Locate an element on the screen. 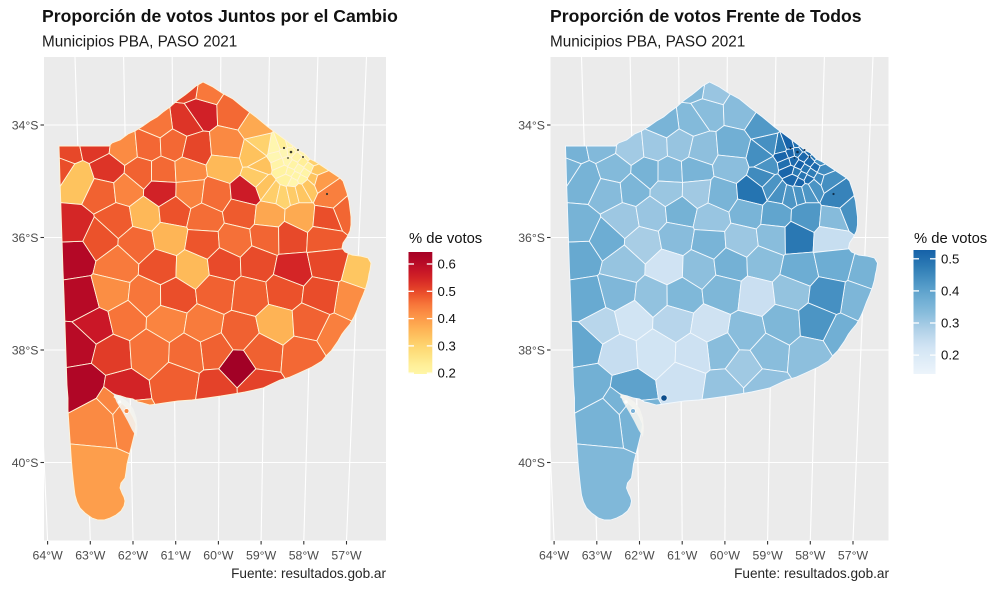 This screenshot has width=1000, height=591. svg-text:Proporción de votos Juntos por: Proporción de votos Juntos por el Cambio is located at coordinates (220, 16).